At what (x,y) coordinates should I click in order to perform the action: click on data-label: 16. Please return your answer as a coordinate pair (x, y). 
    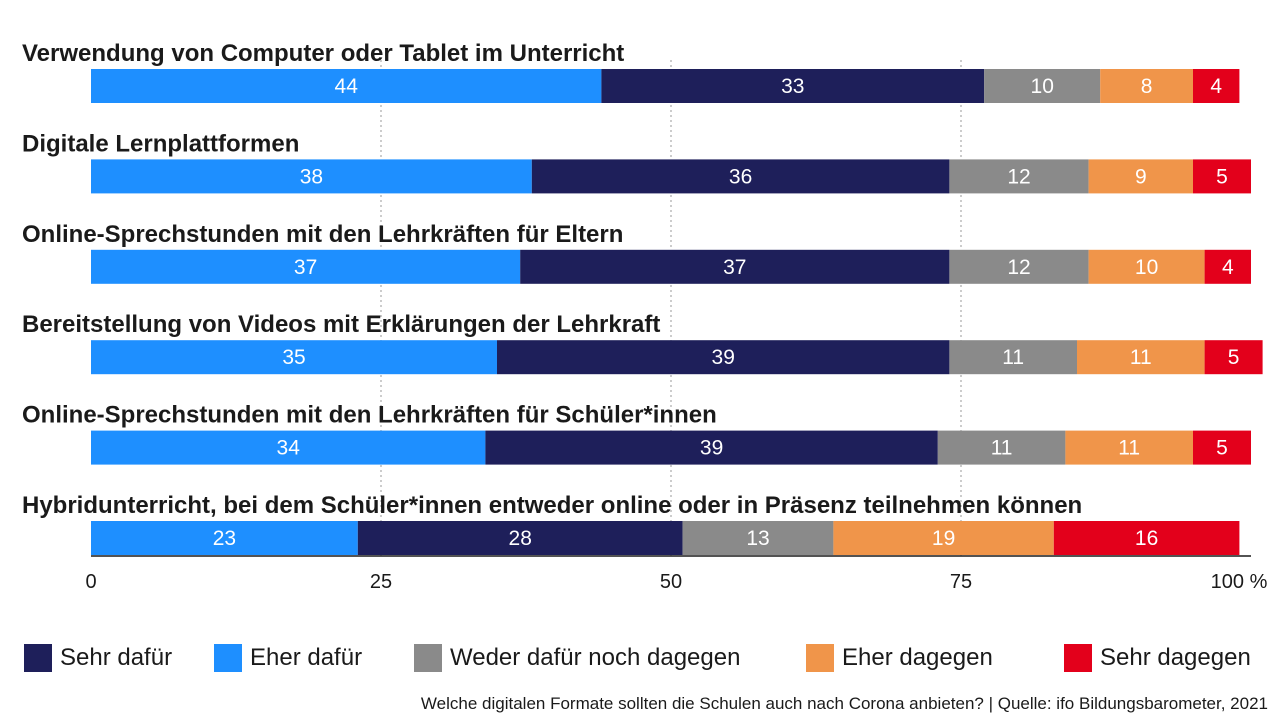
    Looking at the image, I should click on (1146, 538).